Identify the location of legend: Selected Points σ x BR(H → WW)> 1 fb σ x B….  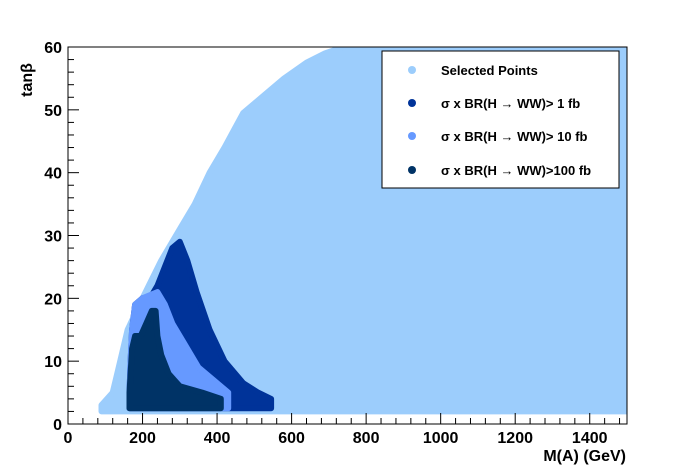
(500, 119).